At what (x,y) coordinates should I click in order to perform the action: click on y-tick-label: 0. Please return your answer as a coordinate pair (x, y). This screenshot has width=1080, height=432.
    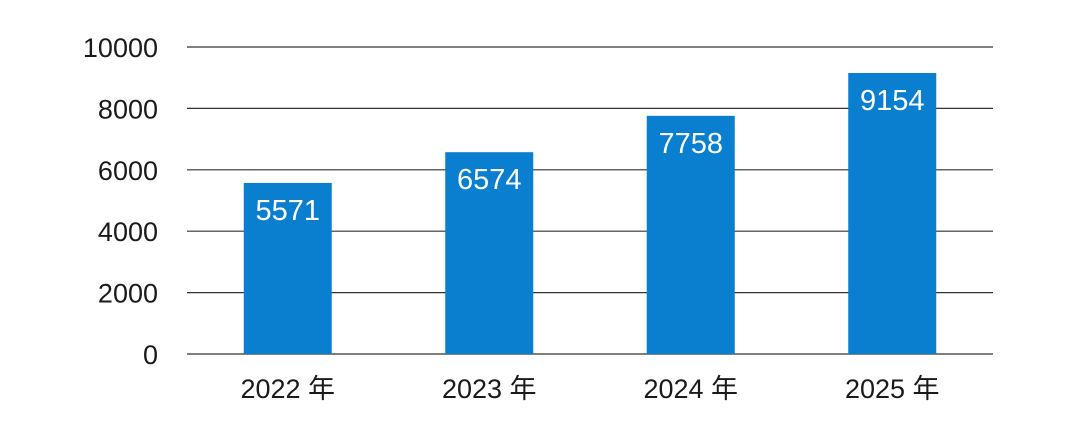
    Looking at the image, I should click on (150, 355).